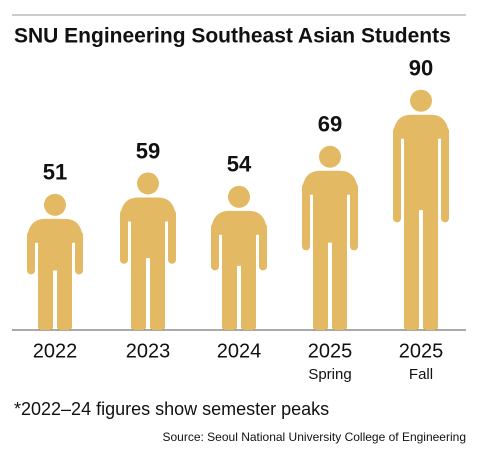  Describe the element at coordinates (148, 150) in the screenshot. I see `value-label: 59` at that location.